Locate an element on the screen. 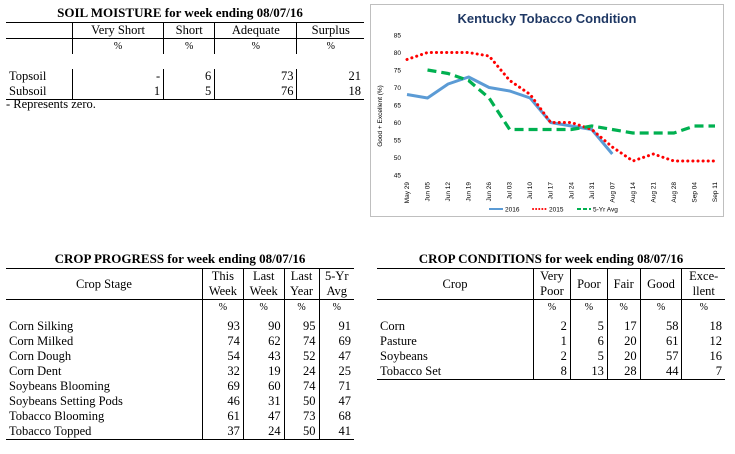 This screenshot has width=735, height=454. conditions-cell: 18 is located at coordinates (703, 326).